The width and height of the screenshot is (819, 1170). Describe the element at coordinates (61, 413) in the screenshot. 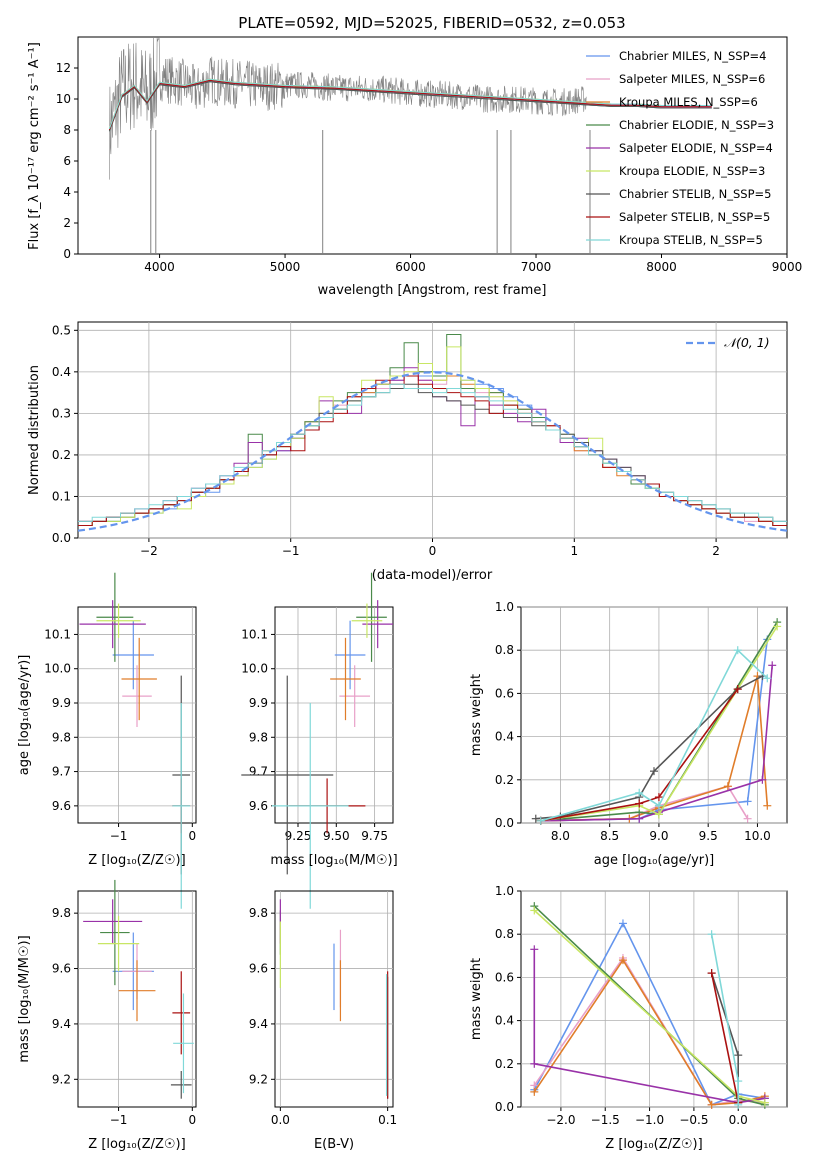

I see `y-tick-label: 0.3` at that location.